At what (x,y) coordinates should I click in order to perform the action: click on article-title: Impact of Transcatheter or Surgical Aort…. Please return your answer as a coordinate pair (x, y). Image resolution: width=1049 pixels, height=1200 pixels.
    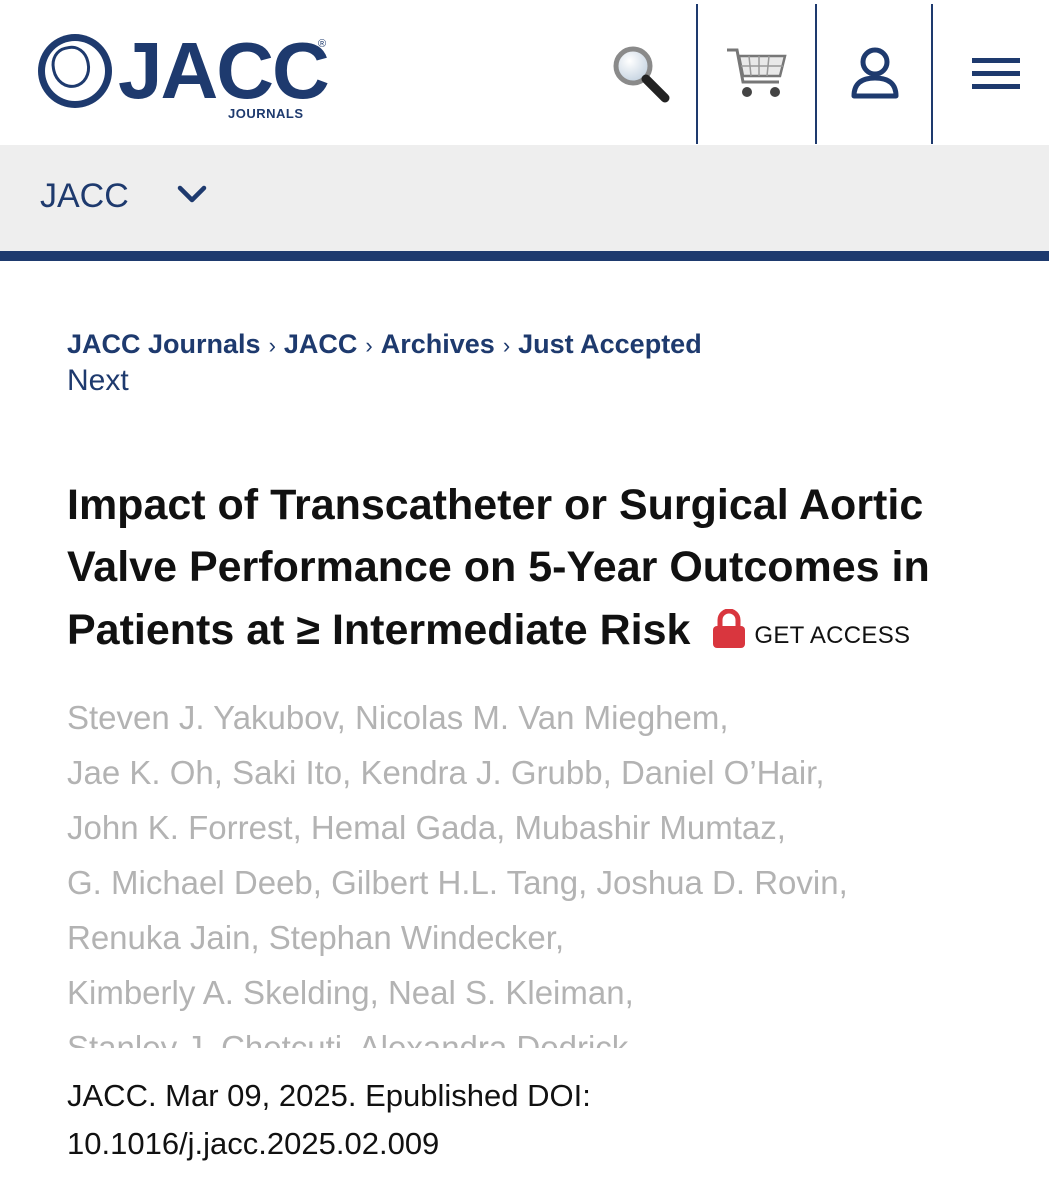
    Looking at the image, I should click on (498, 567).